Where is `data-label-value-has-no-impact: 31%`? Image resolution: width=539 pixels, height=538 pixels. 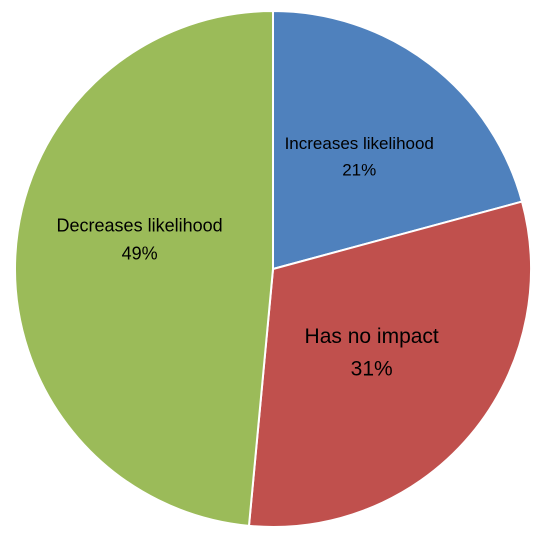
data-label-value-has-no-impact: 31% is located at coordinates (372, 369).